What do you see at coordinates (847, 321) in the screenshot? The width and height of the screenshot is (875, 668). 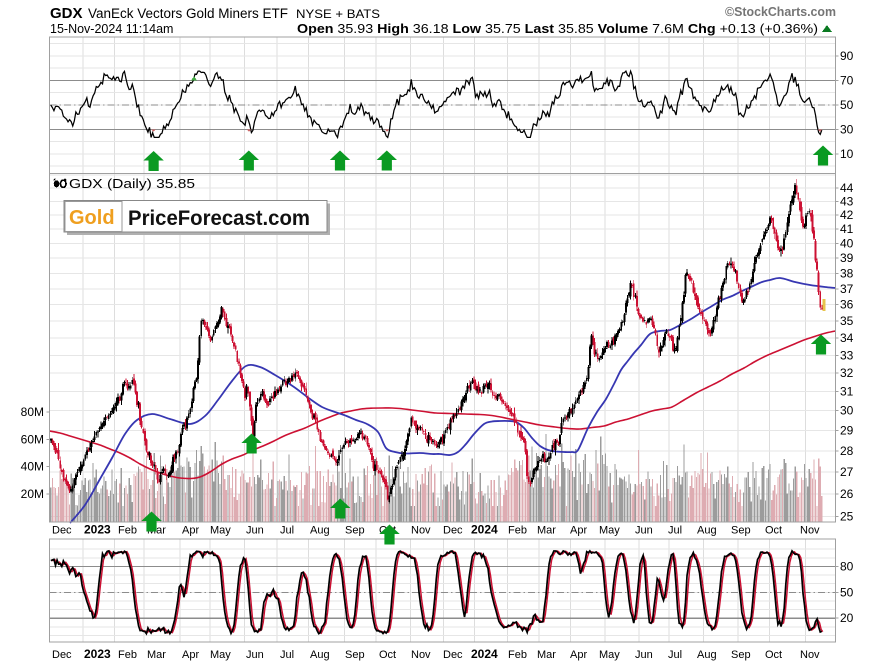 I see `svg-text: 35` at bounding box center [847, 321].